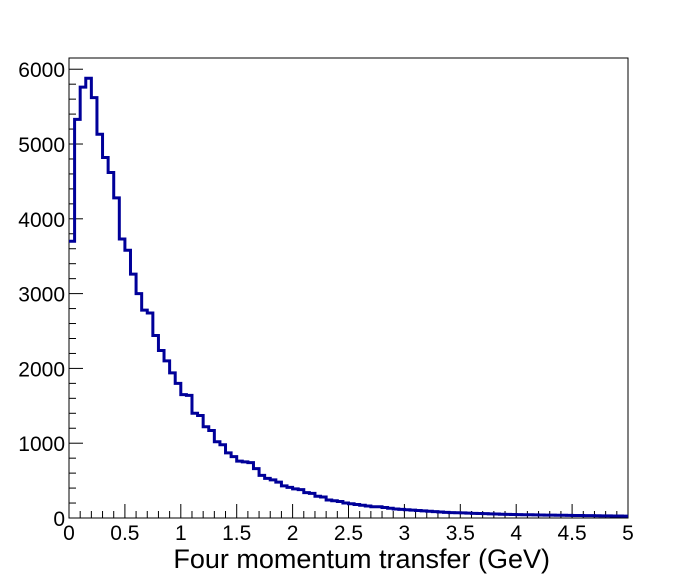 The height and width of the screenshot is (576, 698). What do you see at coordinates (59, 519) in the screenshot?
I see `y-tick-label: 0` at bounding box center [59, 519].